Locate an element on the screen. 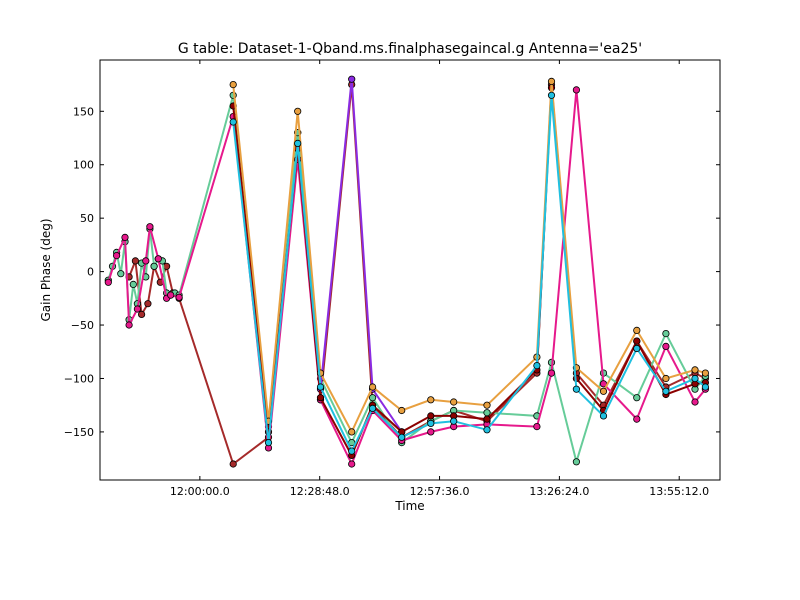 This screenshot has width=800, height=600. x-tick-label: 12:28:48.0 is located at coordinates (320, 491).